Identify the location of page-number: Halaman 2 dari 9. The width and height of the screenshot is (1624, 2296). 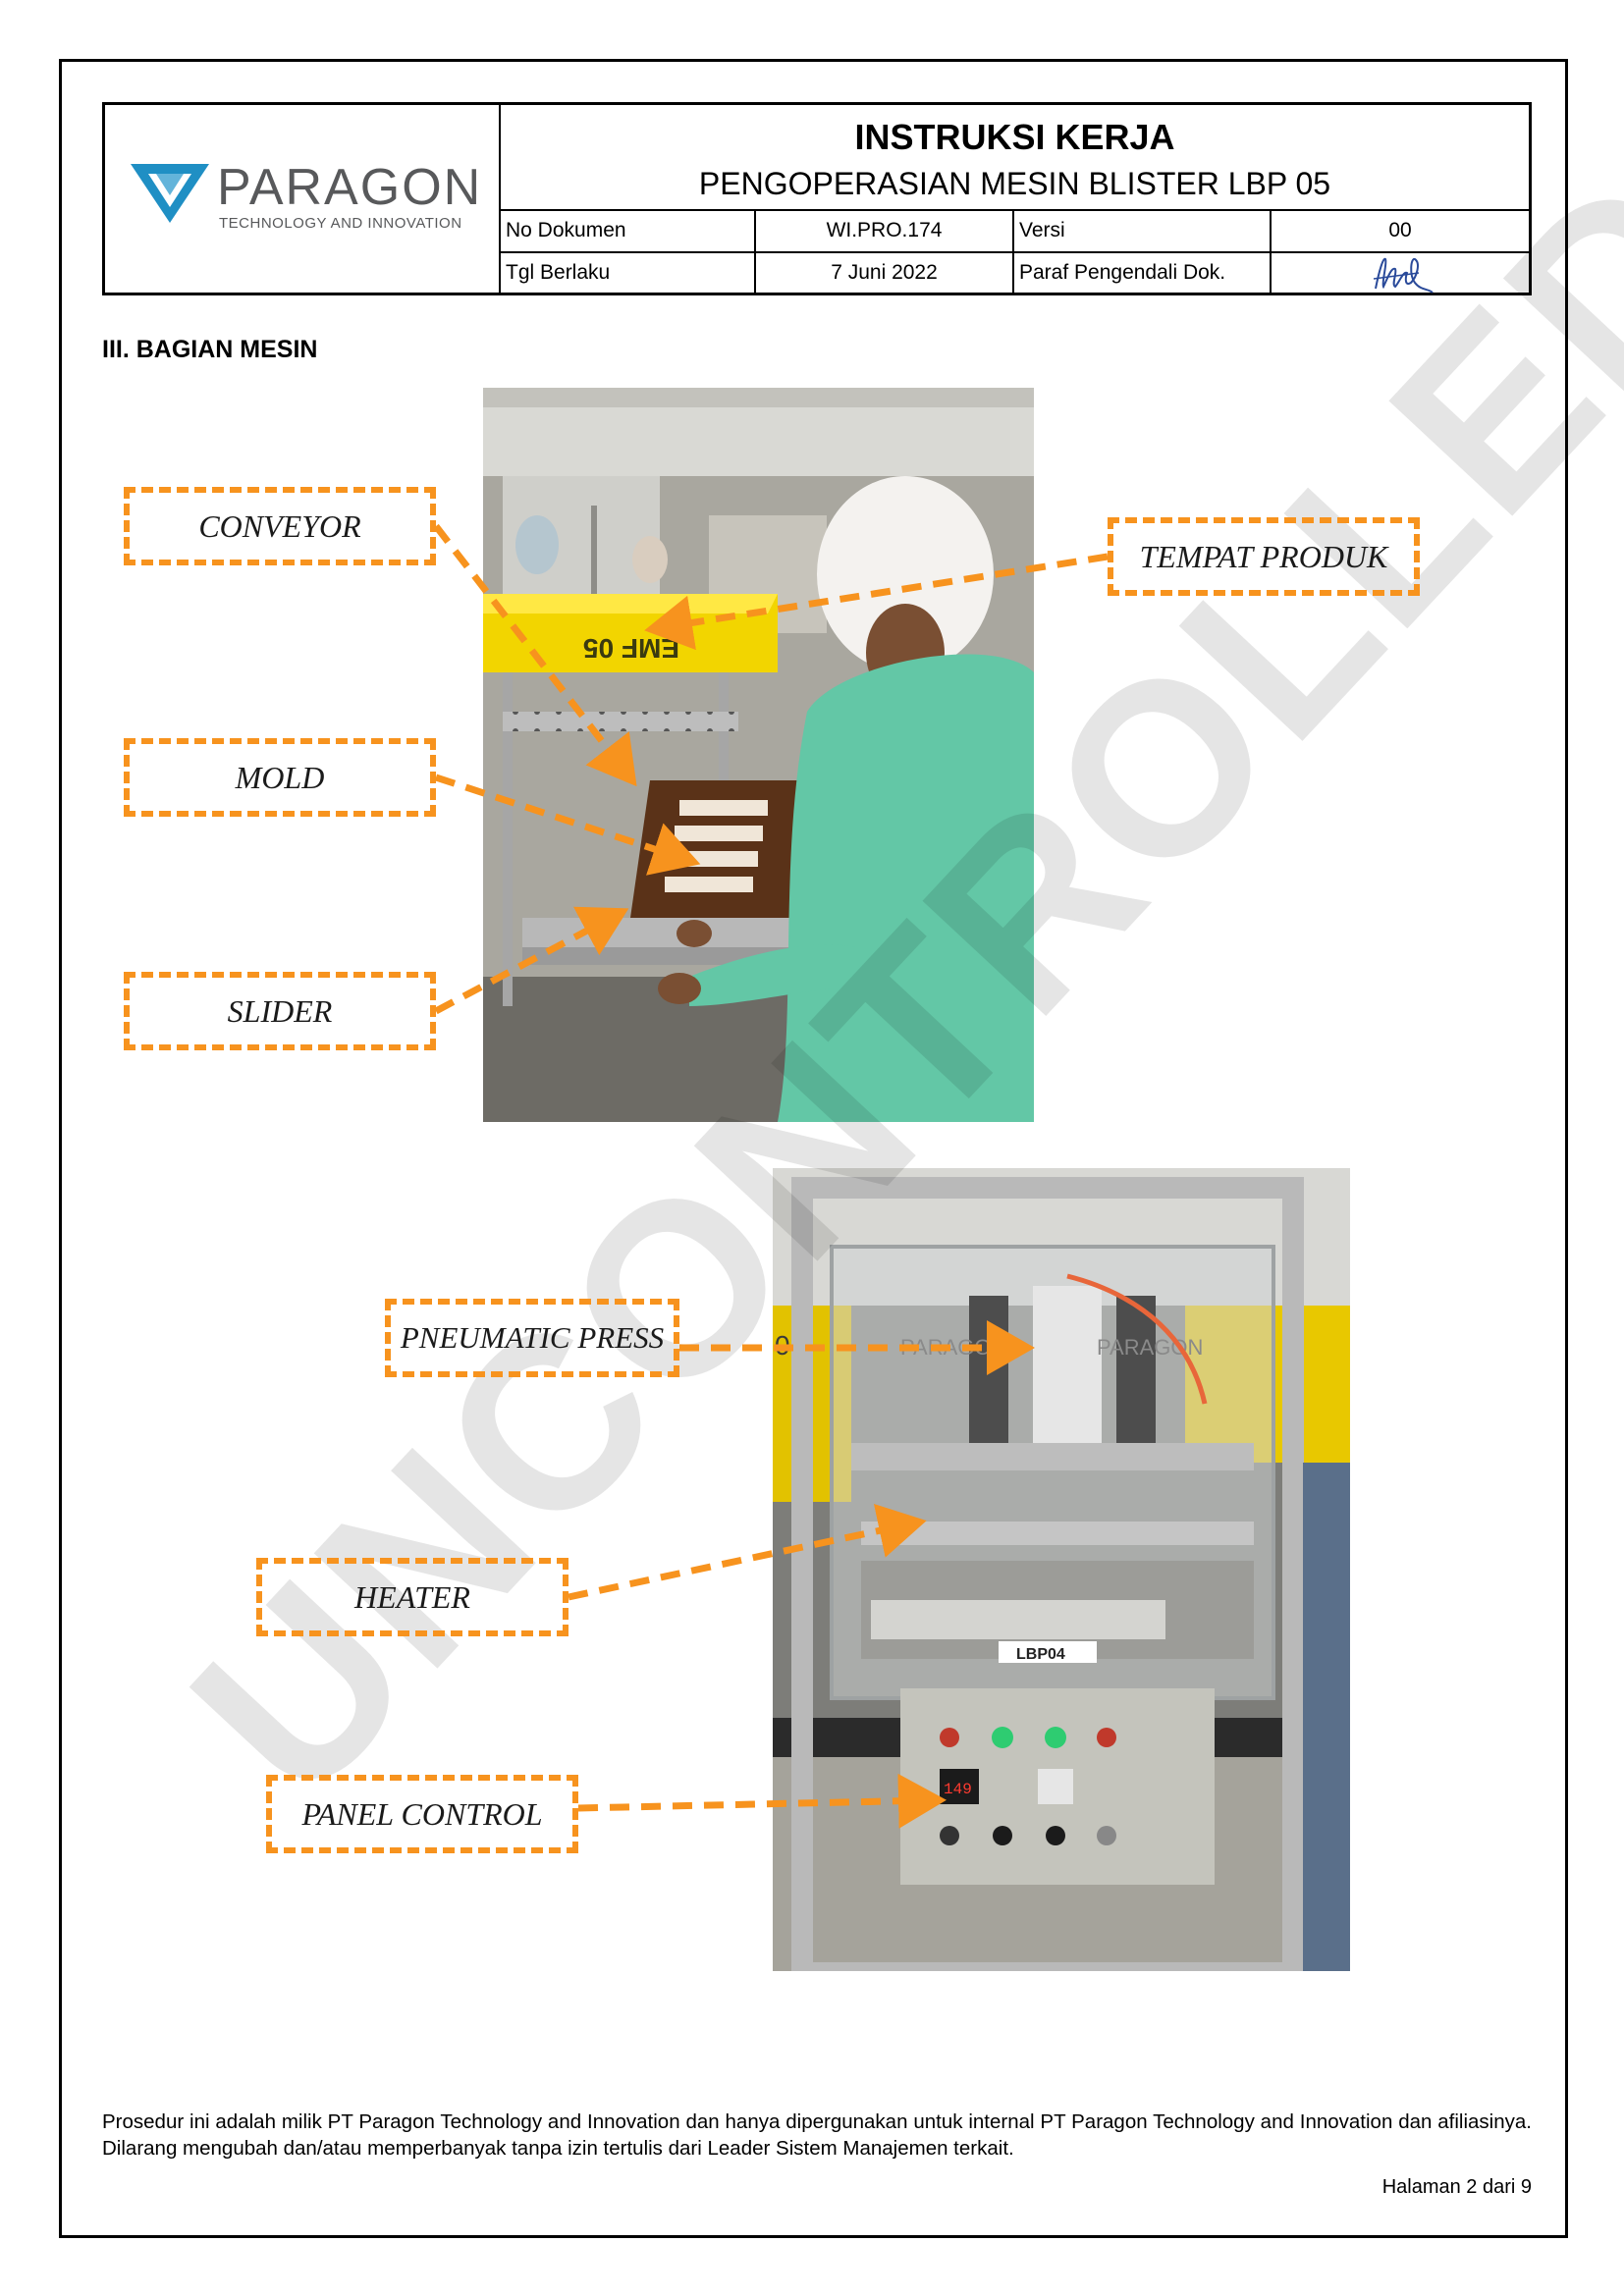
(1456, 2187).